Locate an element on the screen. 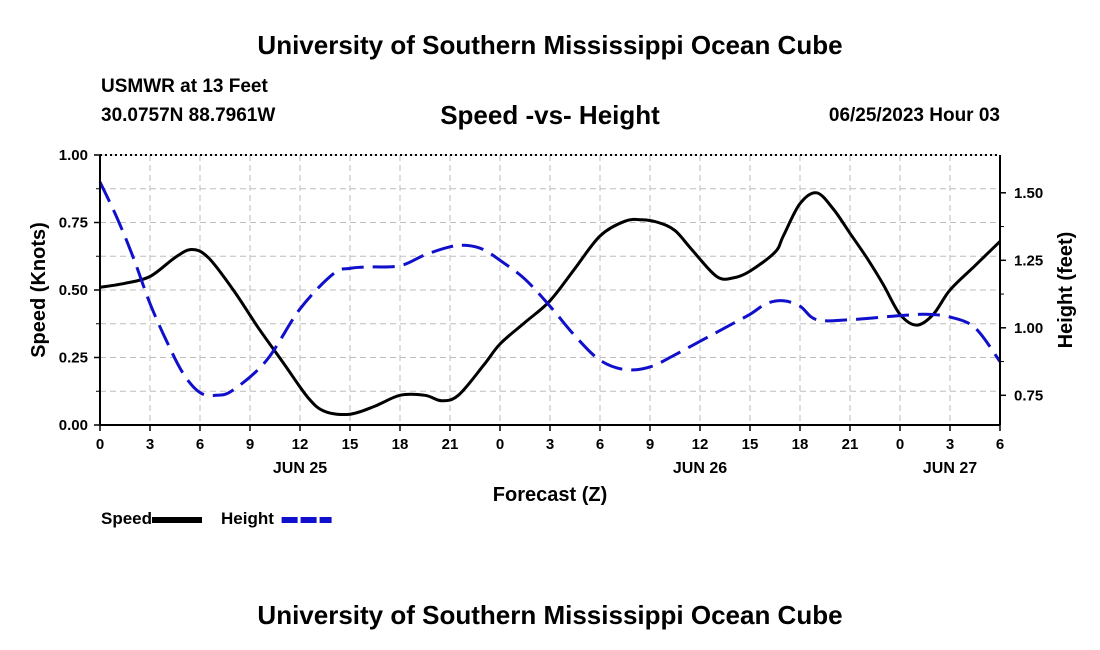 The height and width of the screenshot is (650, 1100). y-tick-label: 0.00 is located at coordinates (73, 425).